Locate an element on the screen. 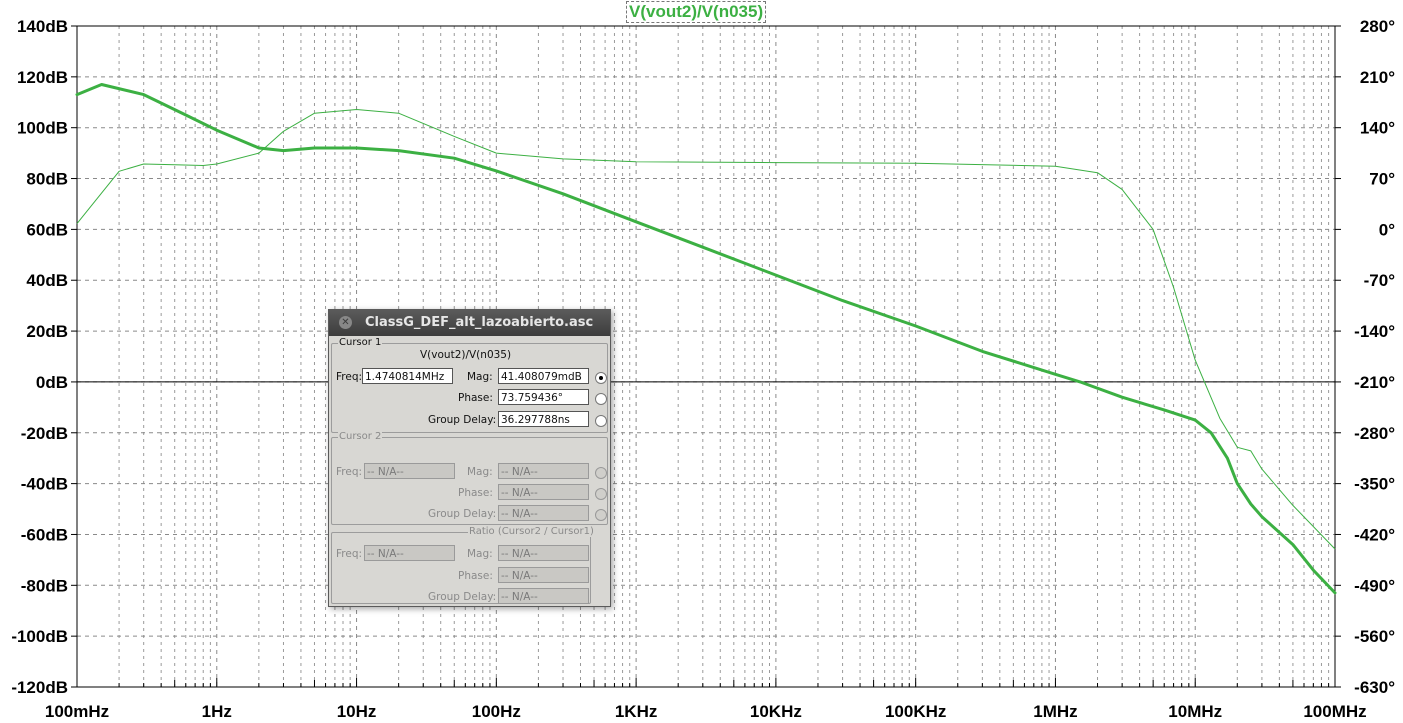  cursor2-phase-label: Phase: is located at coordinates (475, 493).